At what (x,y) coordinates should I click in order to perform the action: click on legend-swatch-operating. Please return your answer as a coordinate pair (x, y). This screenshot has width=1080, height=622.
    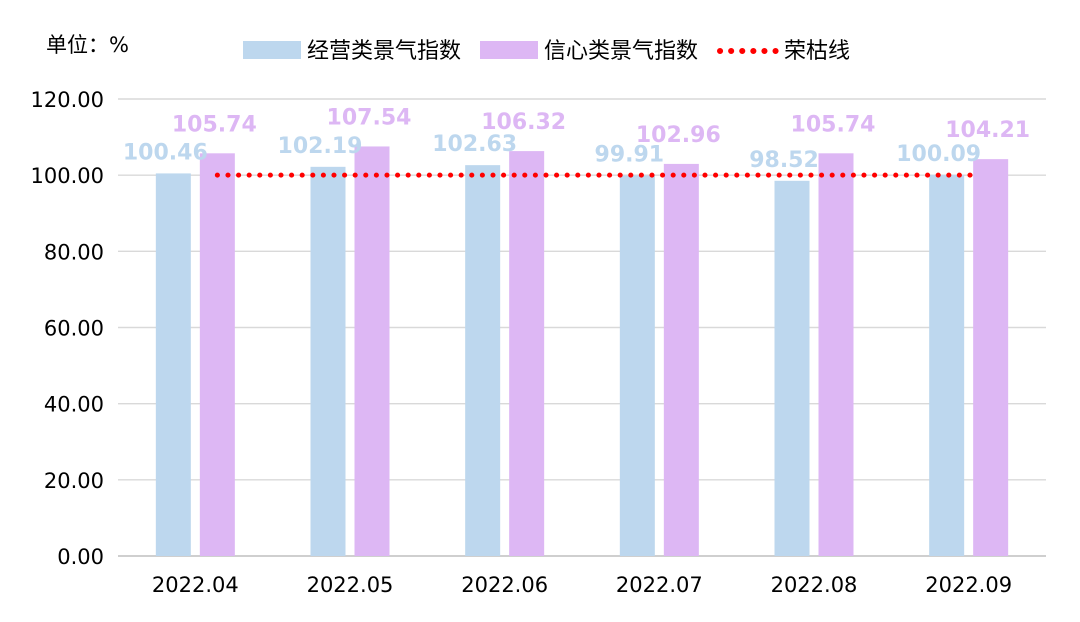
    Looking at the image, I should click on (272, 50).